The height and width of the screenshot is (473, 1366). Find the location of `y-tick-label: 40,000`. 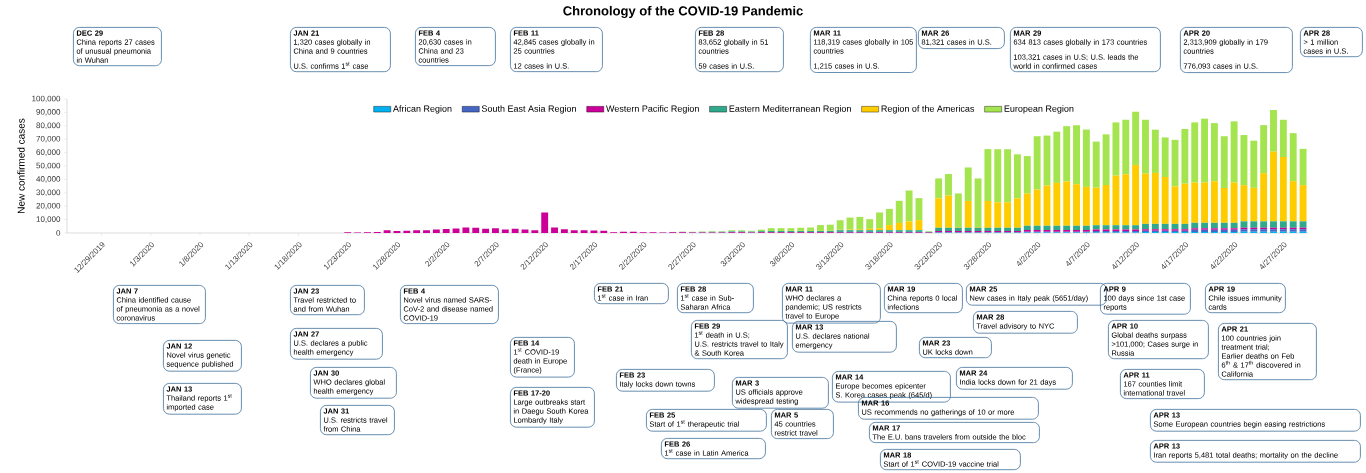

y-tick-label: 40,000 is located at coordinates (48, 179).